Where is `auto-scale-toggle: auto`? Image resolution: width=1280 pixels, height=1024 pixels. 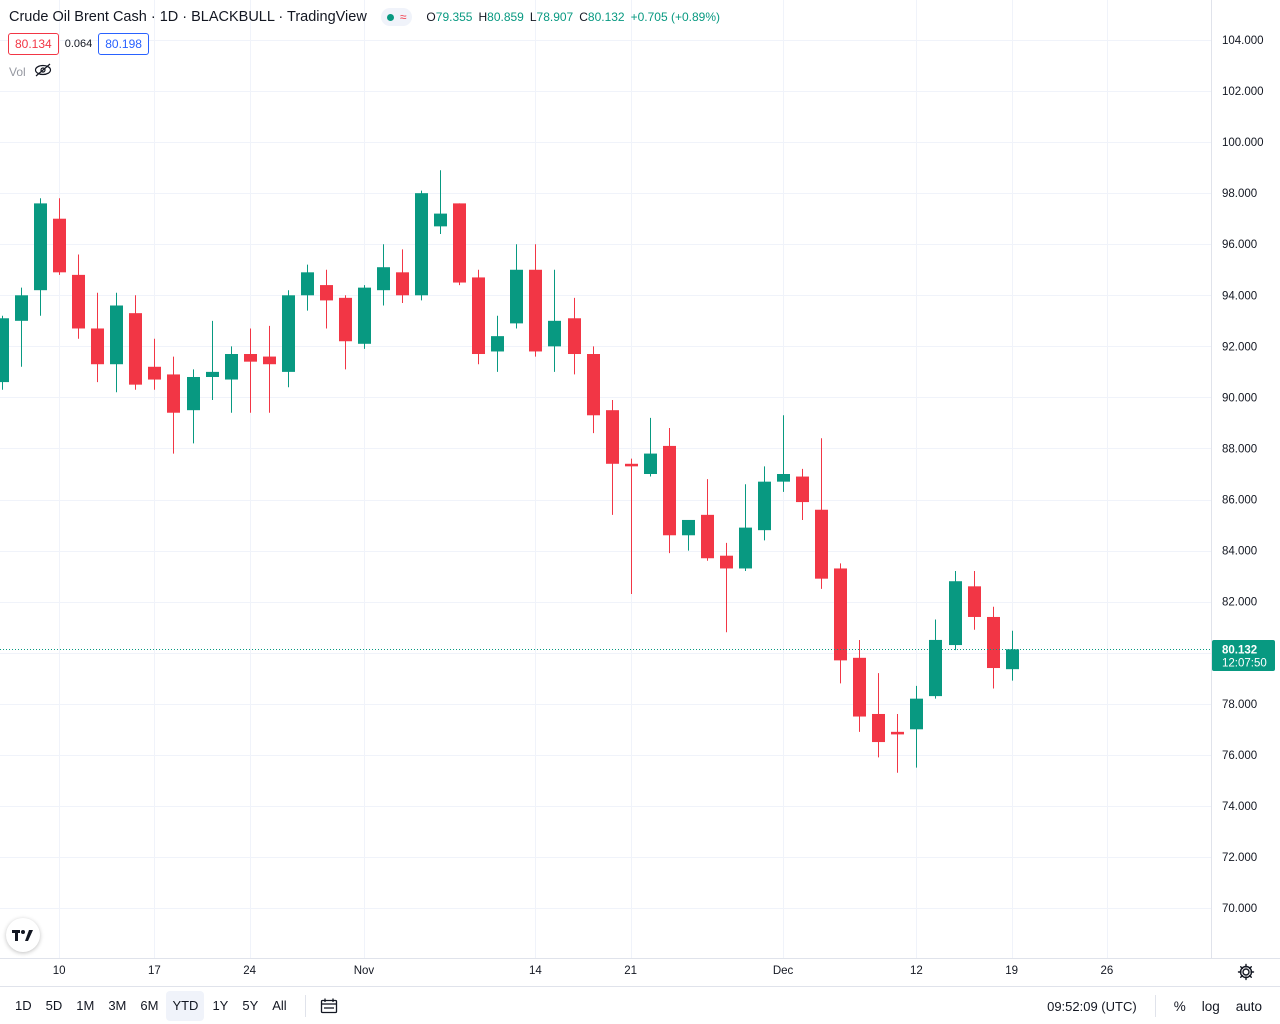 auto-scale-toggle: auto is located at coordinates (1248, 1006).